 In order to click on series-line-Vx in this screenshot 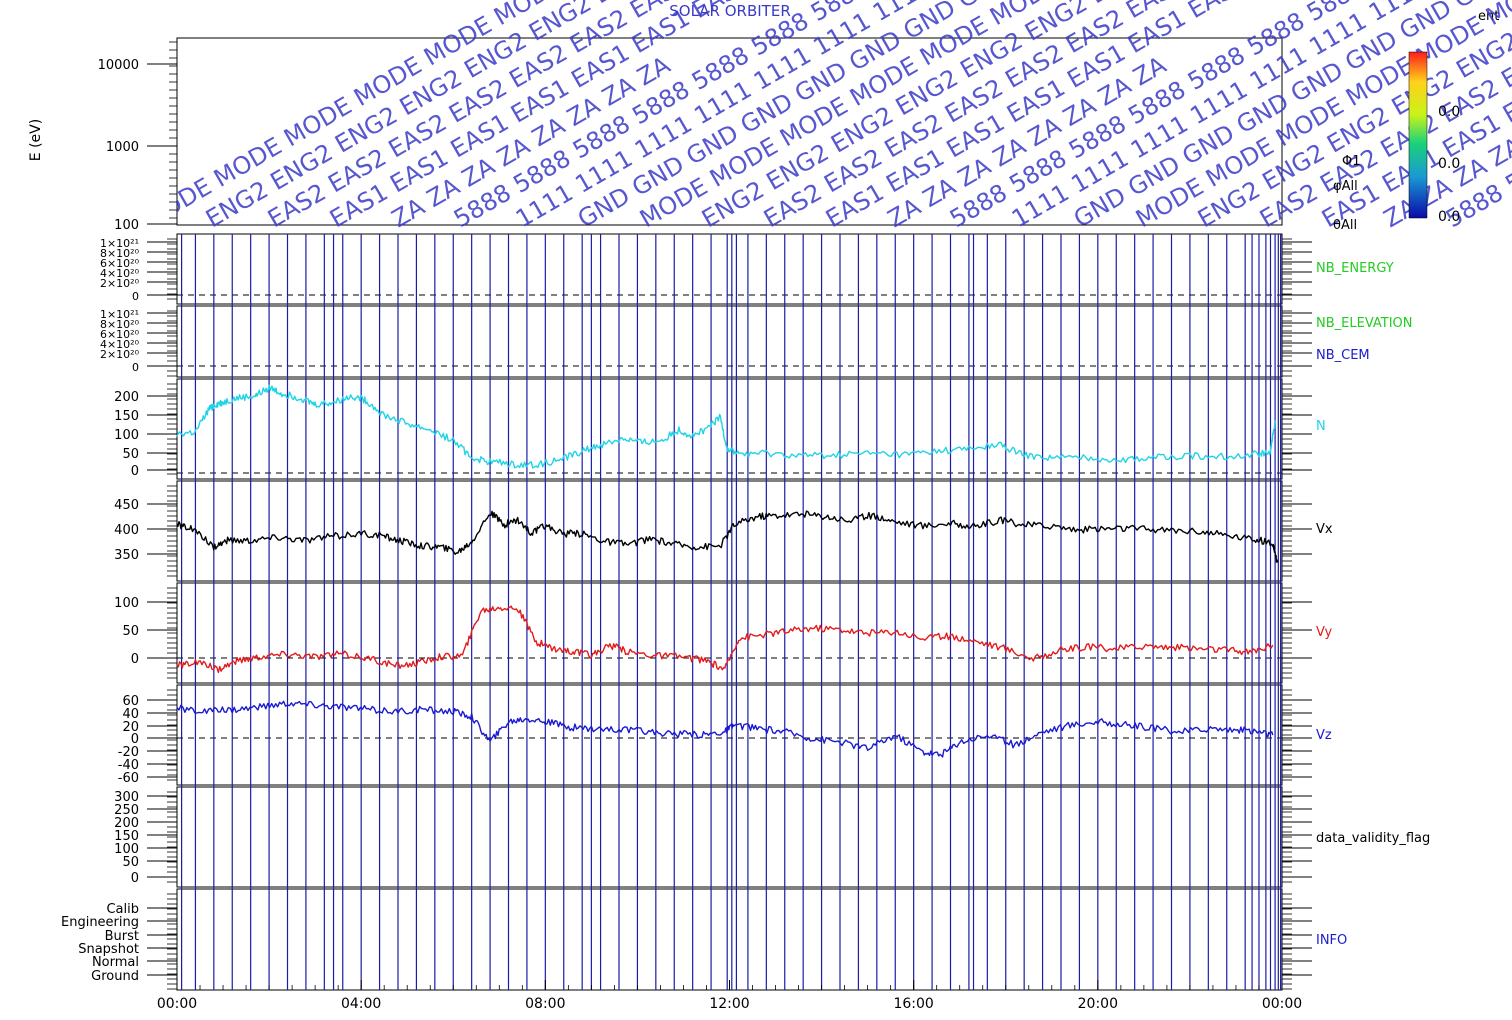, I will do `click(727, 536)`.